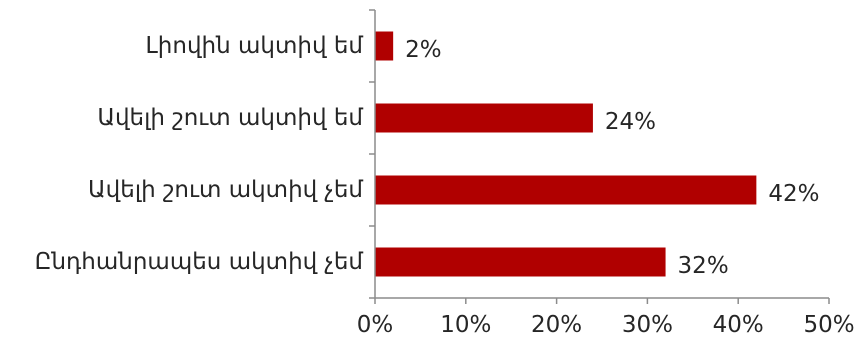  I want to click on x-tick-label: 40%, so click(738, 325).